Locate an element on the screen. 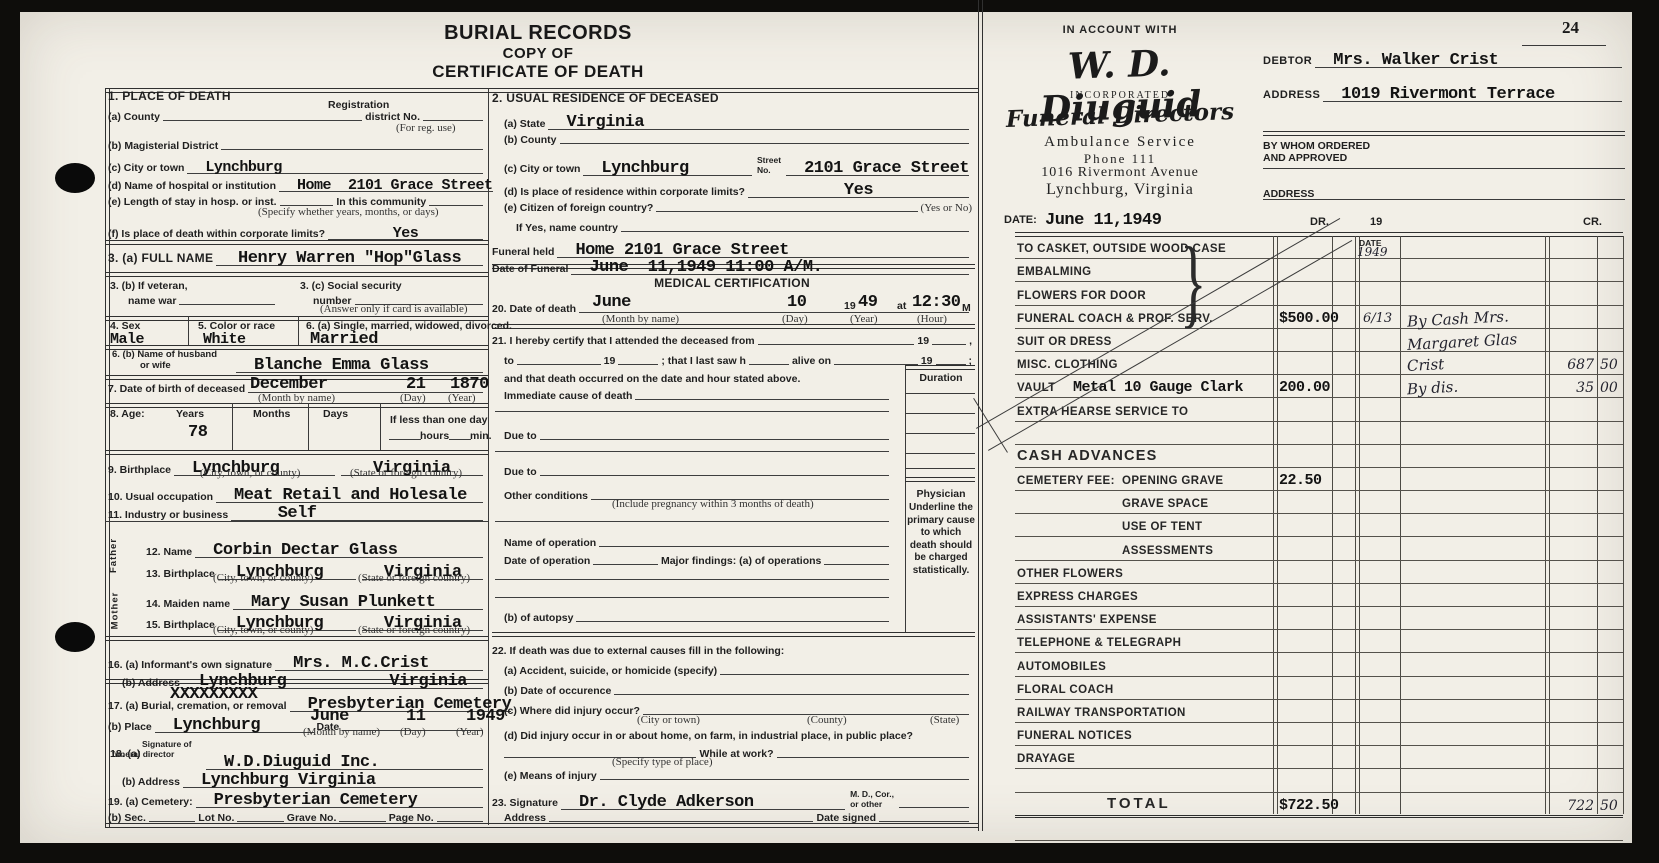  race-value: White is located at coordinates (224, 339).